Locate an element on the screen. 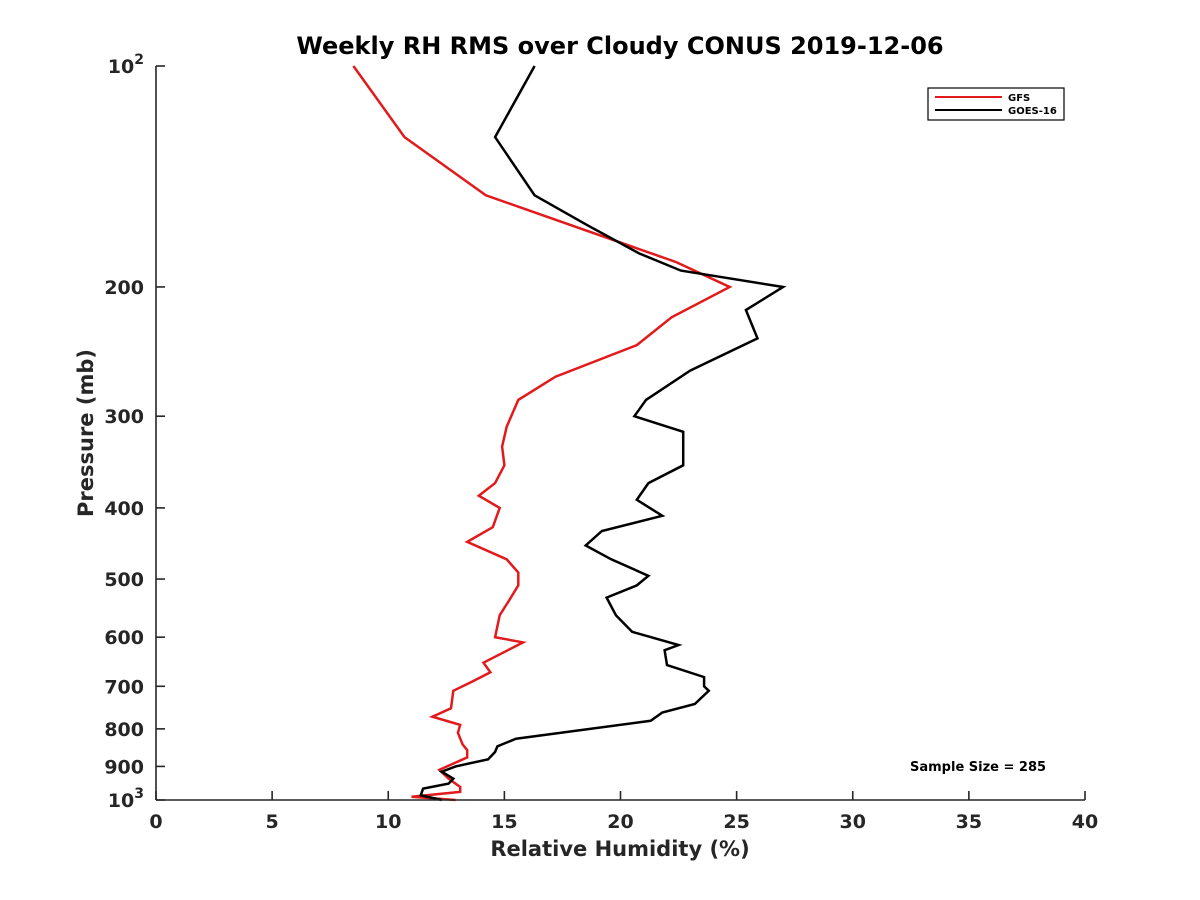  legend-box is located at coordinates (996, 104).